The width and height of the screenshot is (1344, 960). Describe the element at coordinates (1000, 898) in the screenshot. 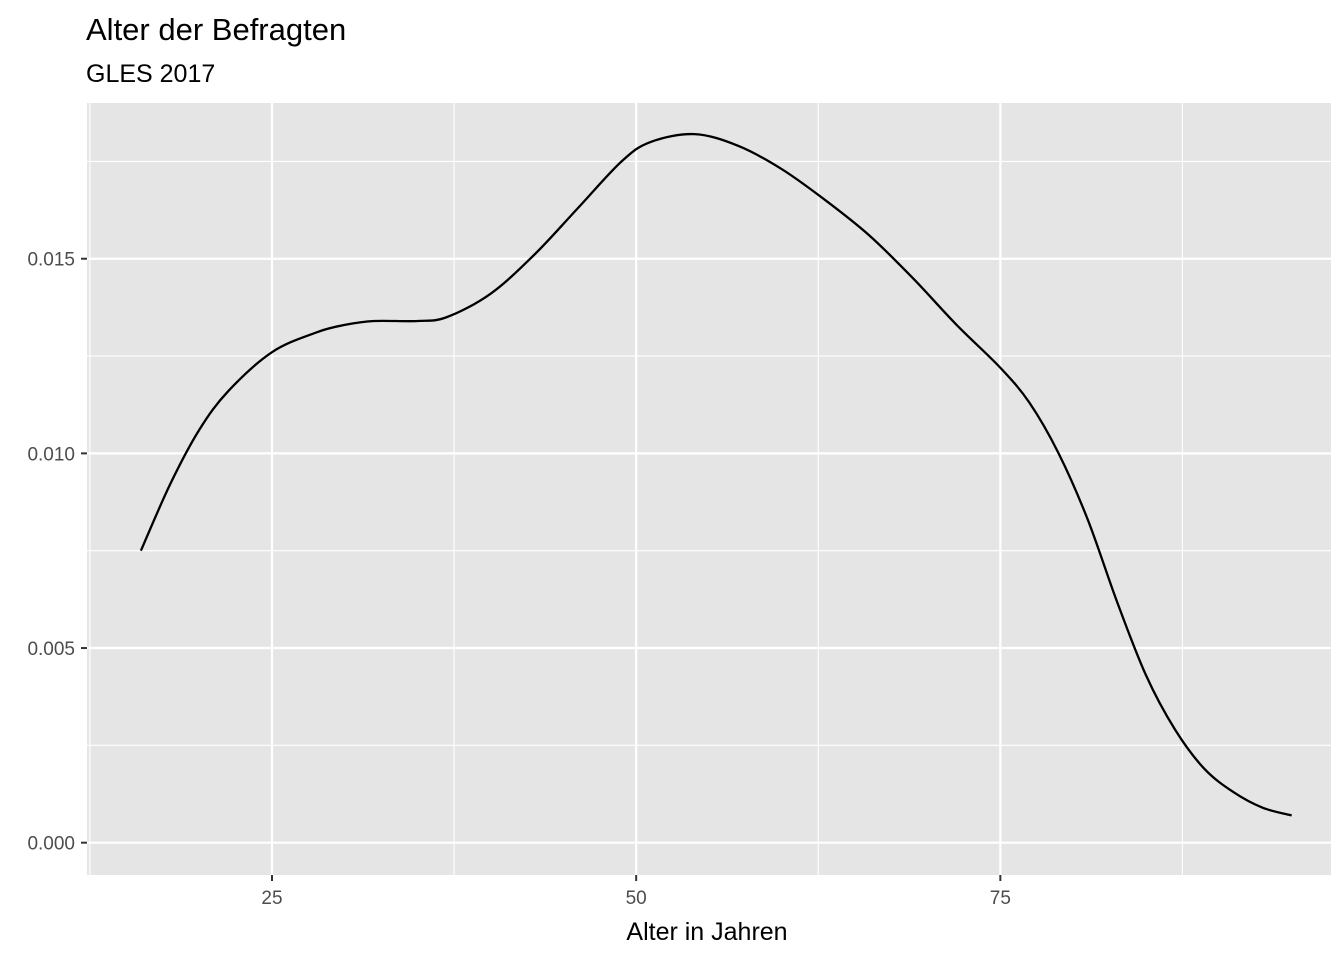

I see `x-tick-label: 75` at that location.